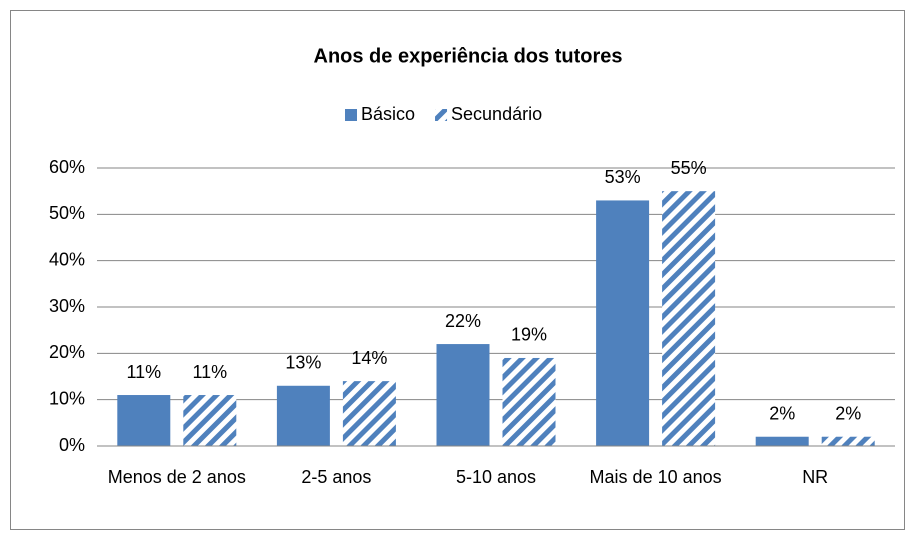  What do you see at coordinates (623, 177) in the screenshot?
I see `value-label: 53%` at bounding box center [623, 177].